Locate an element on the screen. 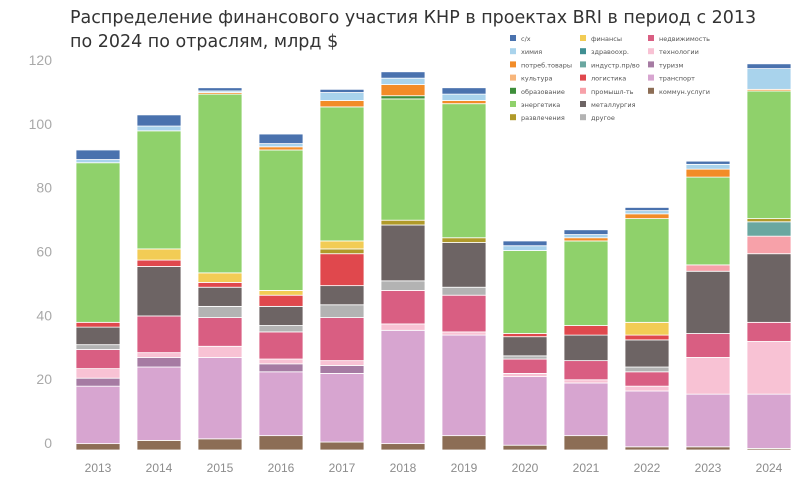  legend-item: с/х is located at coordinates (520, 39).